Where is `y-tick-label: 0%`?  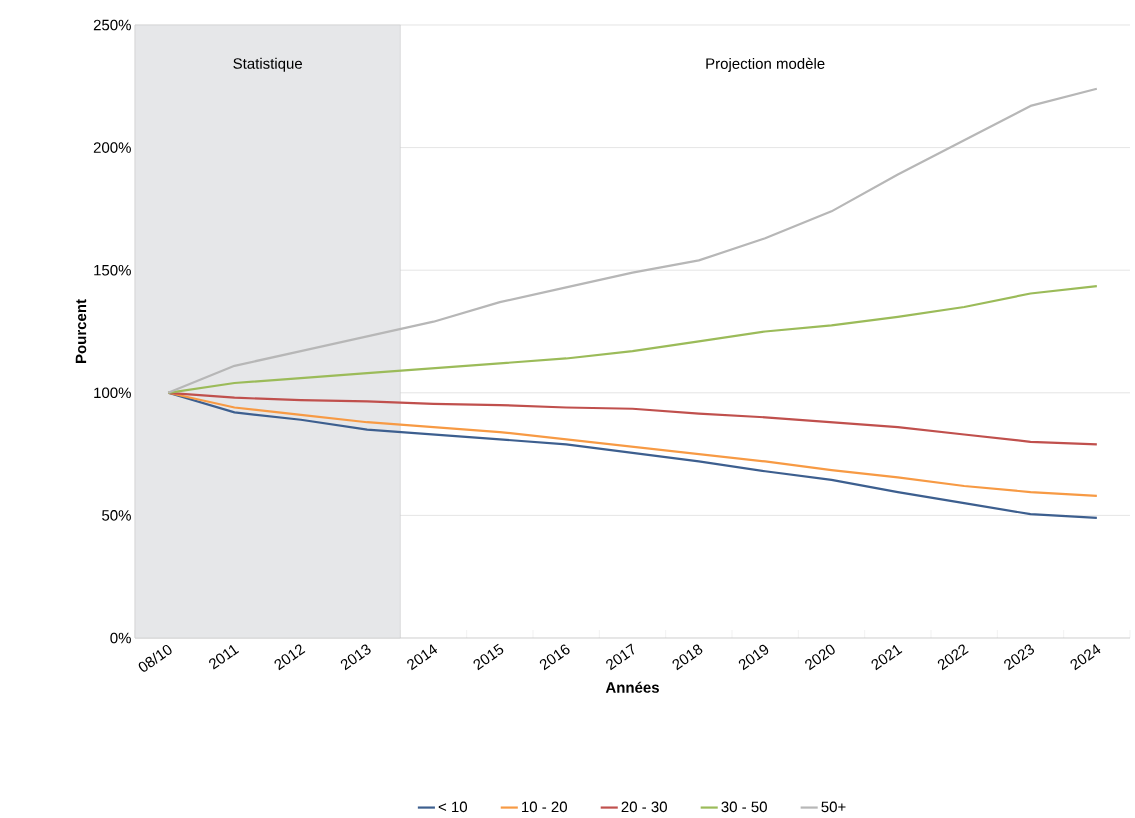 y-tick-label: 0% is located at coordinates (120, 638).